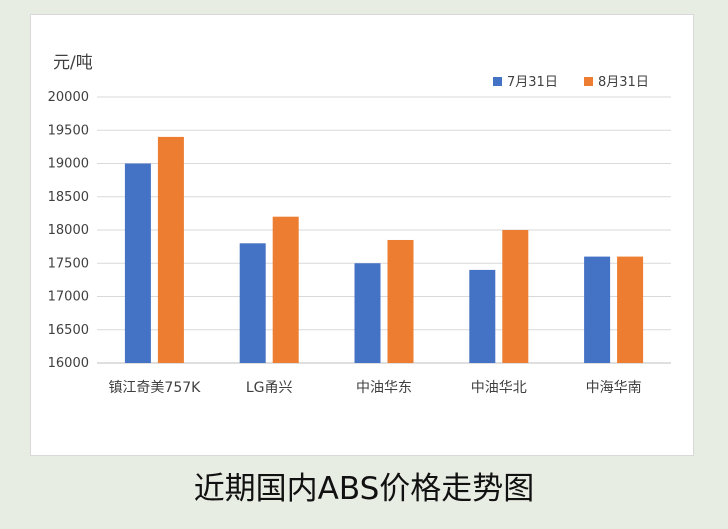  What do you see at coordinates (68, 330) in the screenshot?
I see `y-tick-label: 16500` at bounding box center [68, 330].